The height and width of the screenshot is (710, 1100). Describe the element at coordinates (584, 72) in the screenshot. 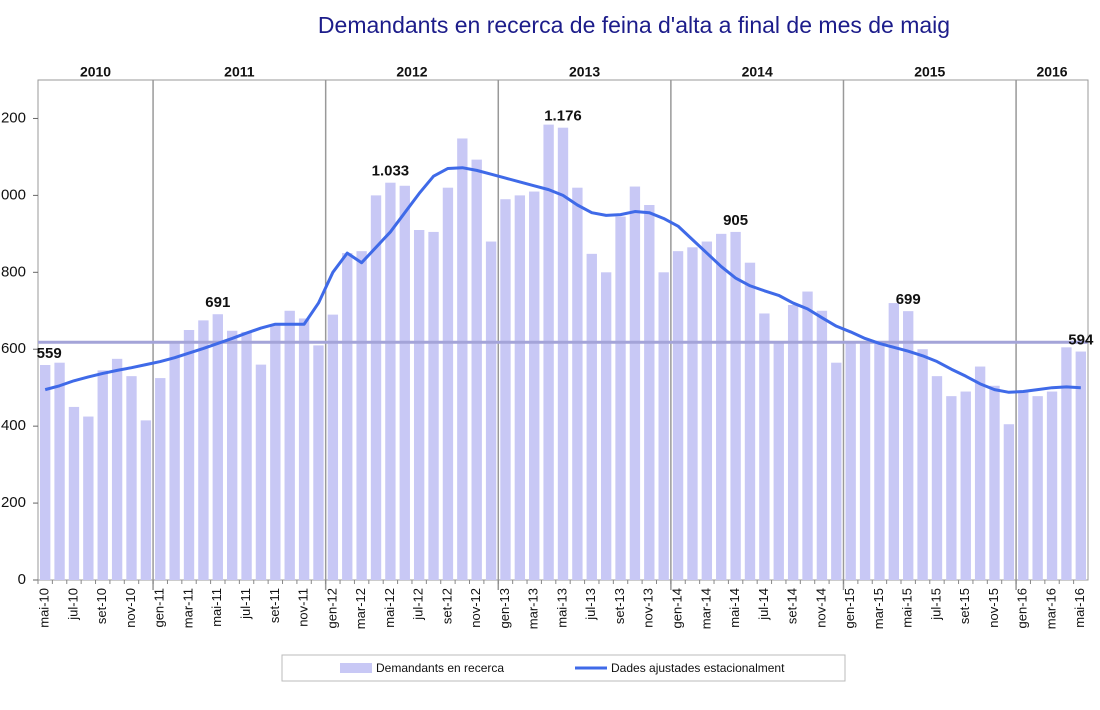

I see `year-label: 2013` at that location.